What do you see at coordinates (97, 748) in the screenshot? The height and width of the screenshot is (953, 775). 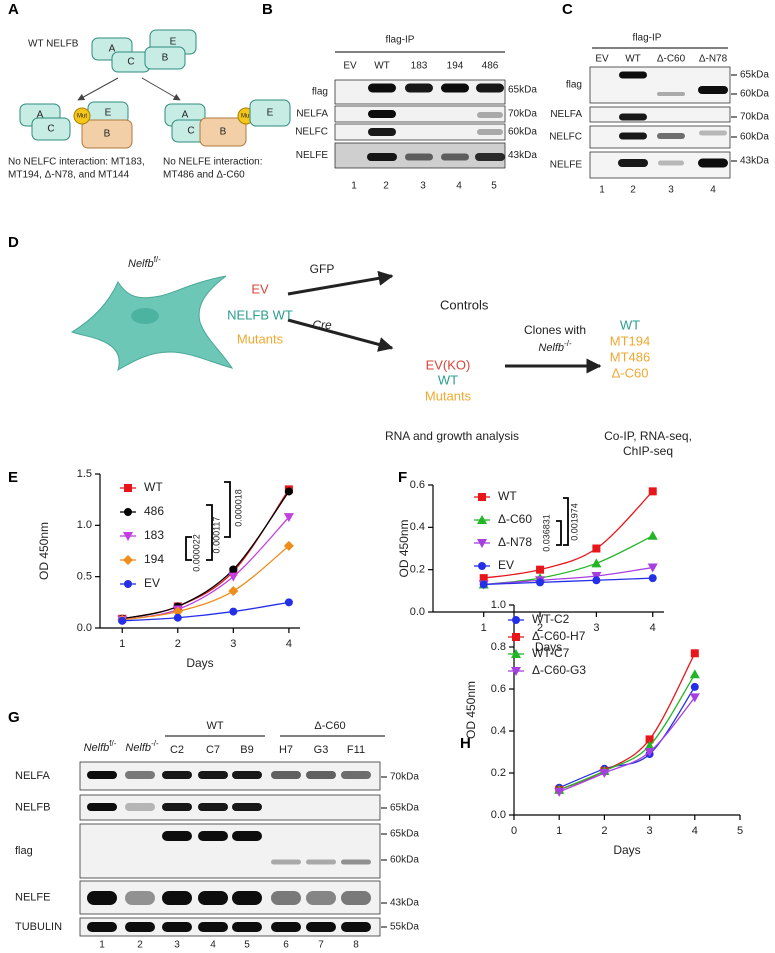 I see `gene: Nelfb` at bounding box center [97, 748].